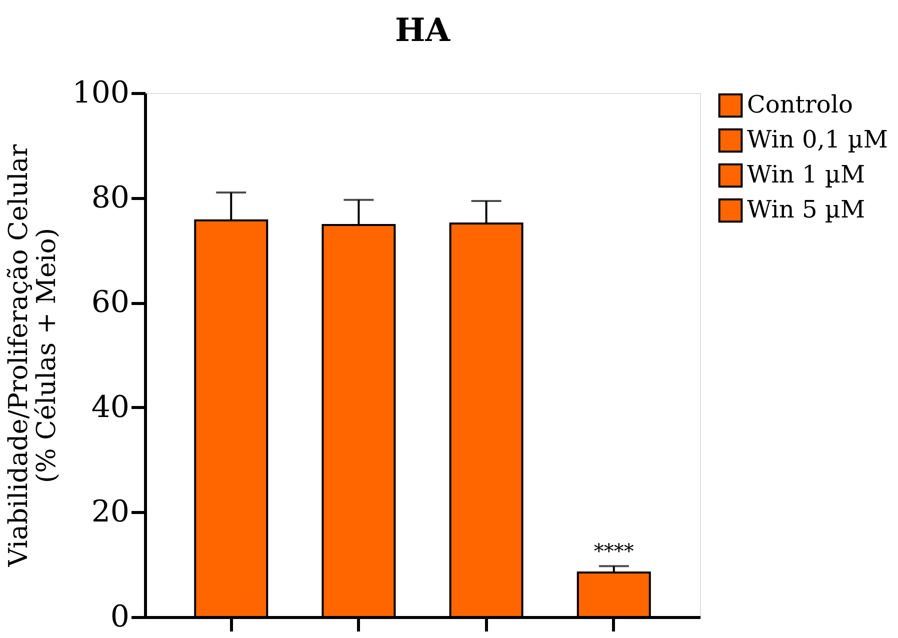  I want to click on y-tick-label: 0, so click(120, 617).